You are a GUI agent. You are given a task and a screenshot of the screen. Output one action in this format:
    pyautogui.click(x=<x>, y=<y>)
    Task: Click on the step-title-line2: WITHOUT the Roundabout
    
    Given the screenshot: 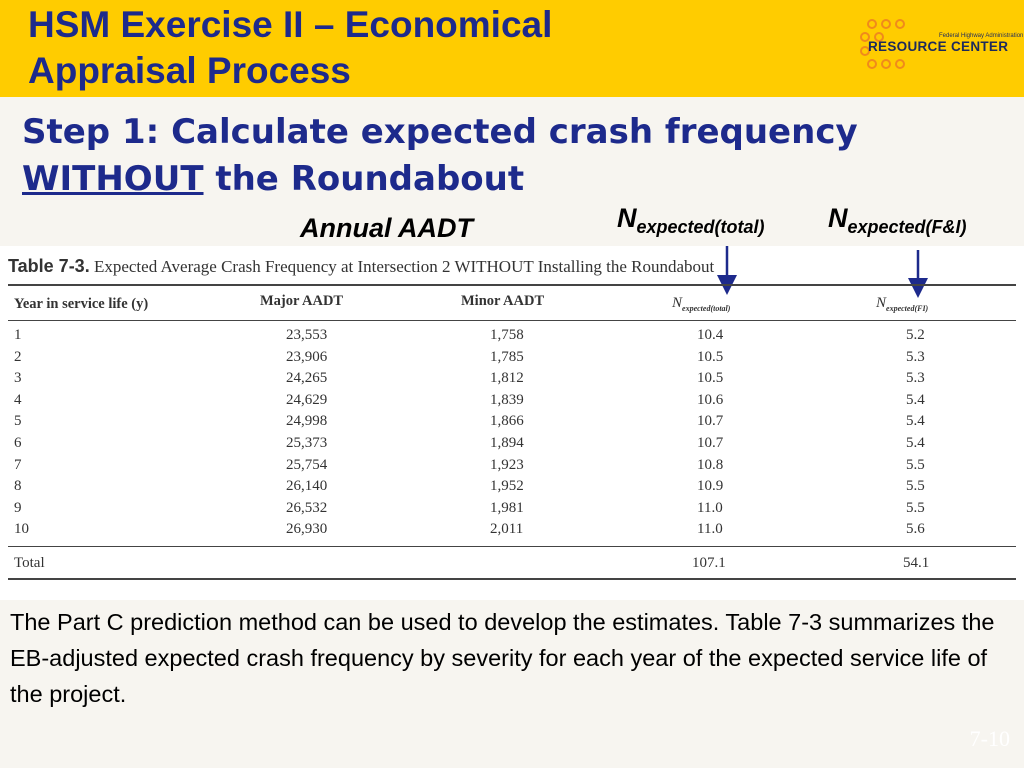 What is the action you would take?
    pyautogui.click(x=517, y=179)
    